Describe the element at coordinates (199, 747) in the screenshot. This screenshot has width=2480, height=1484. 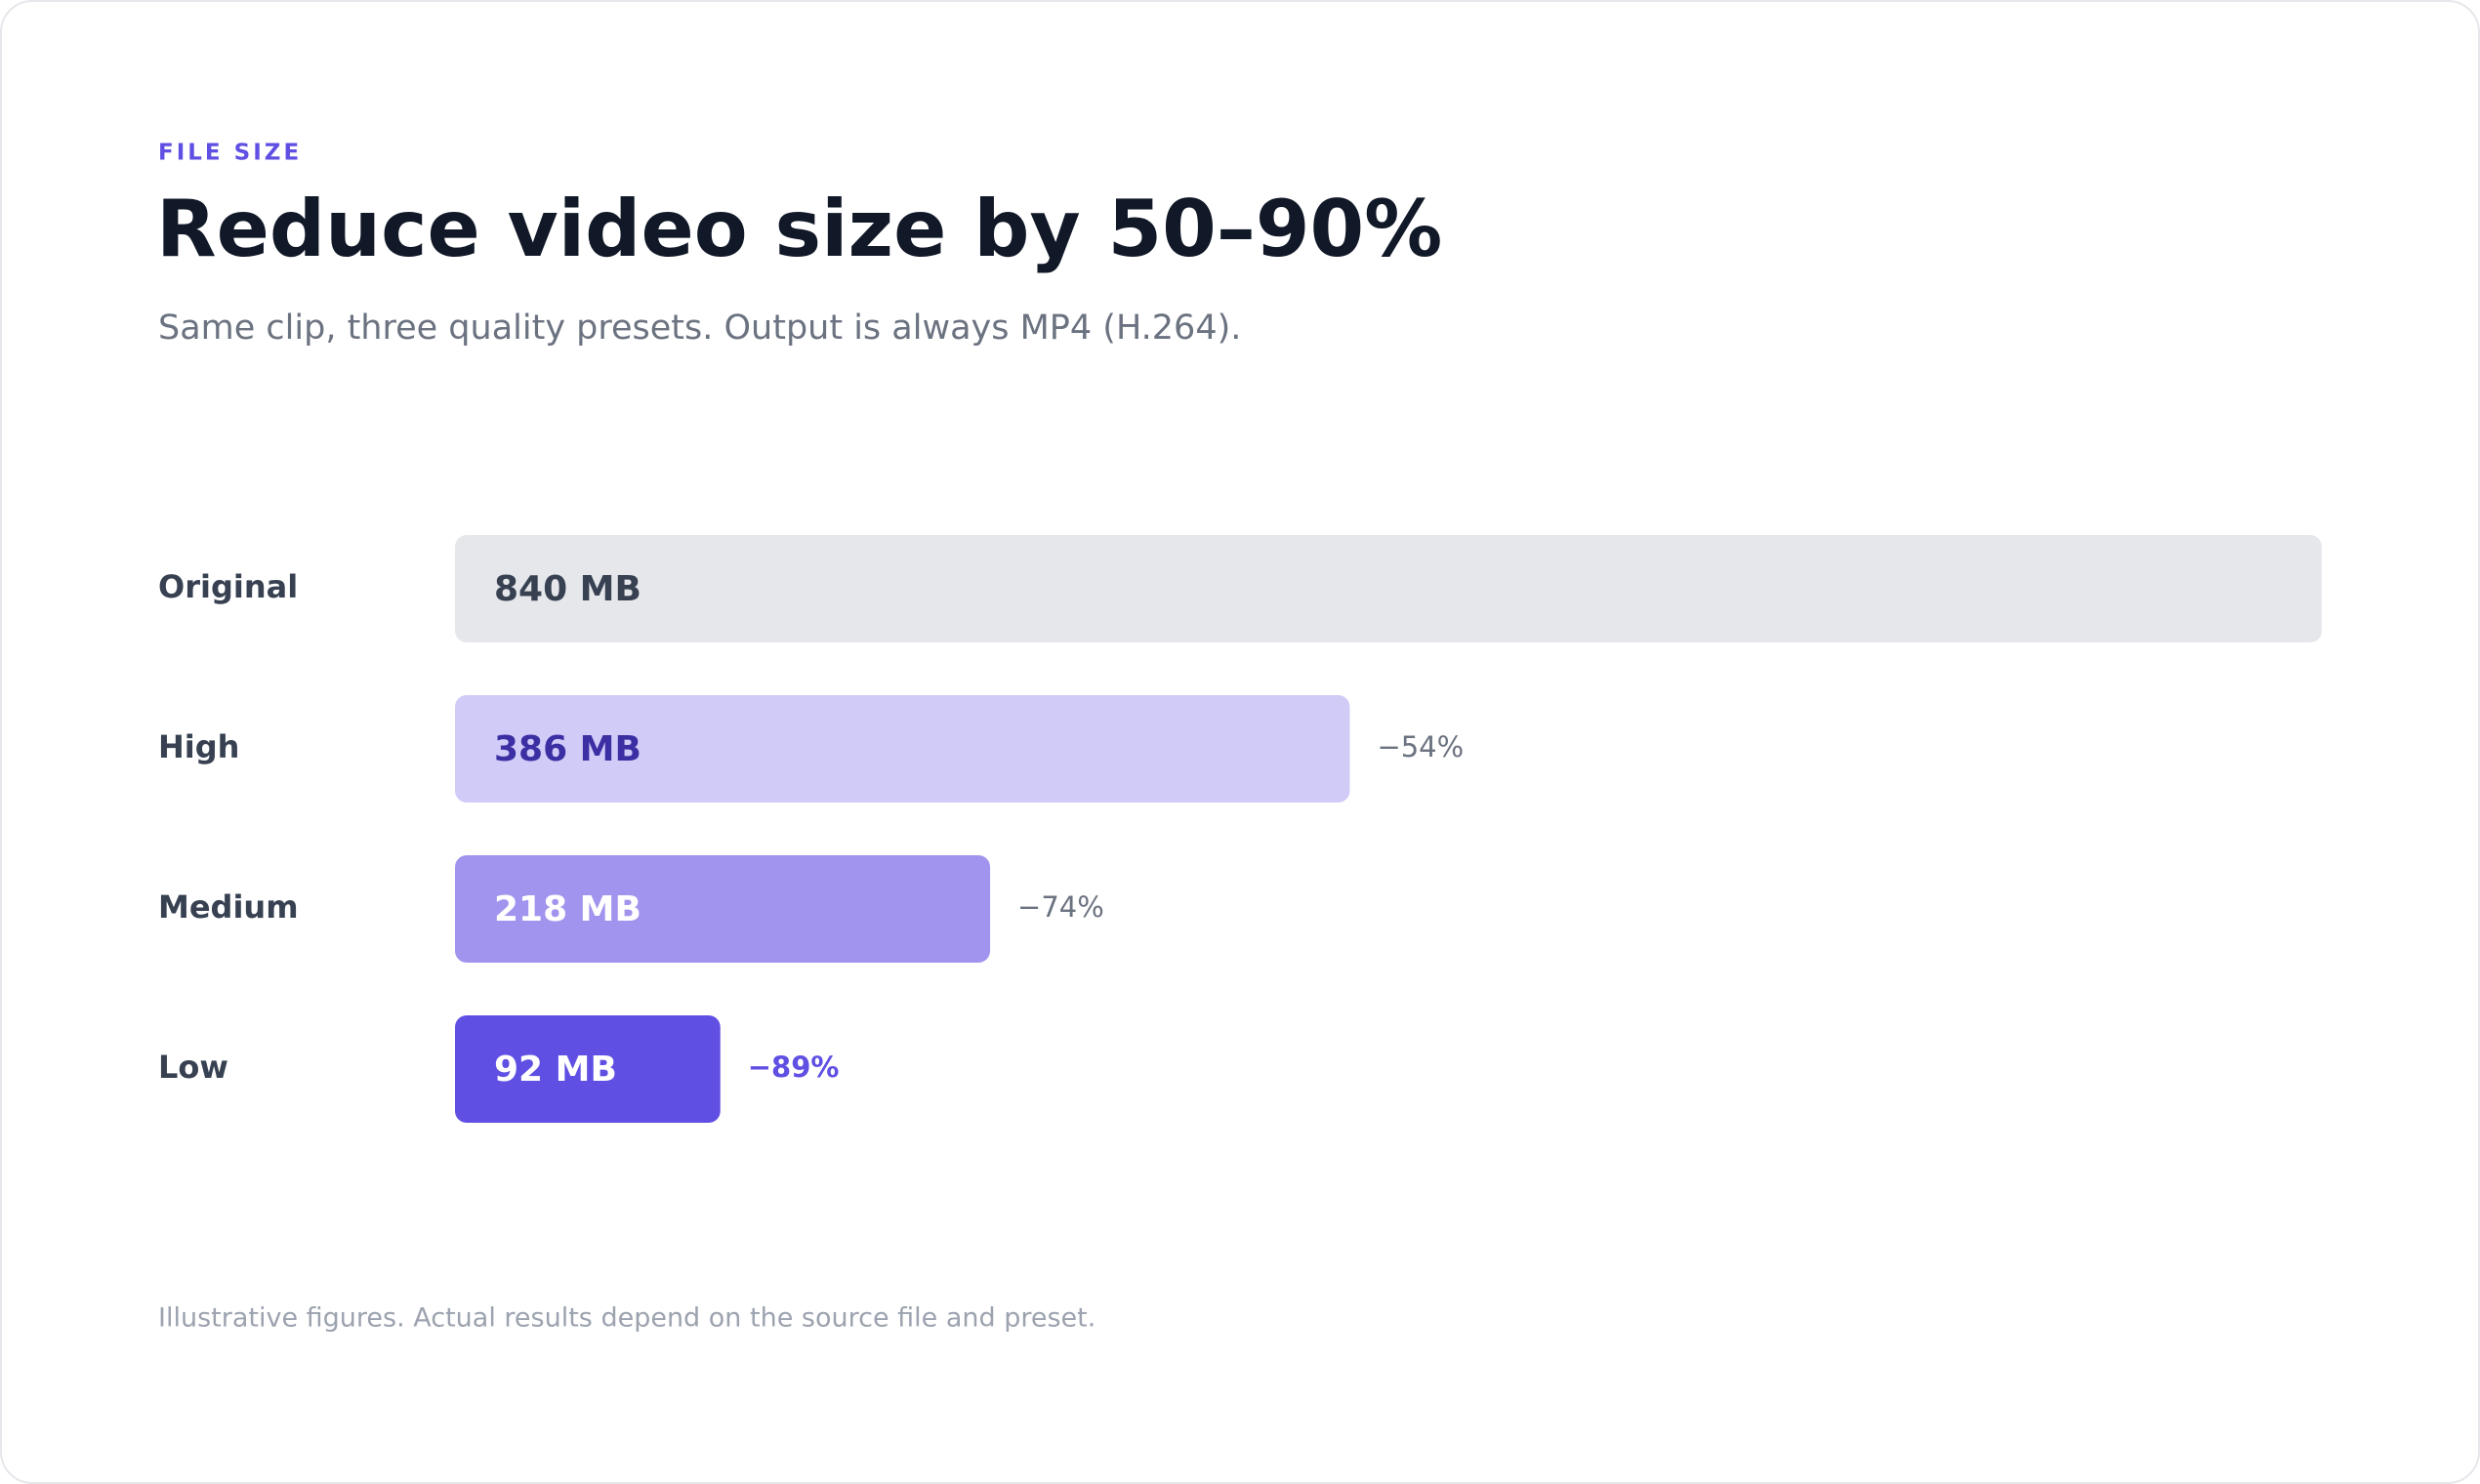
I see `category-label: High` at that location.